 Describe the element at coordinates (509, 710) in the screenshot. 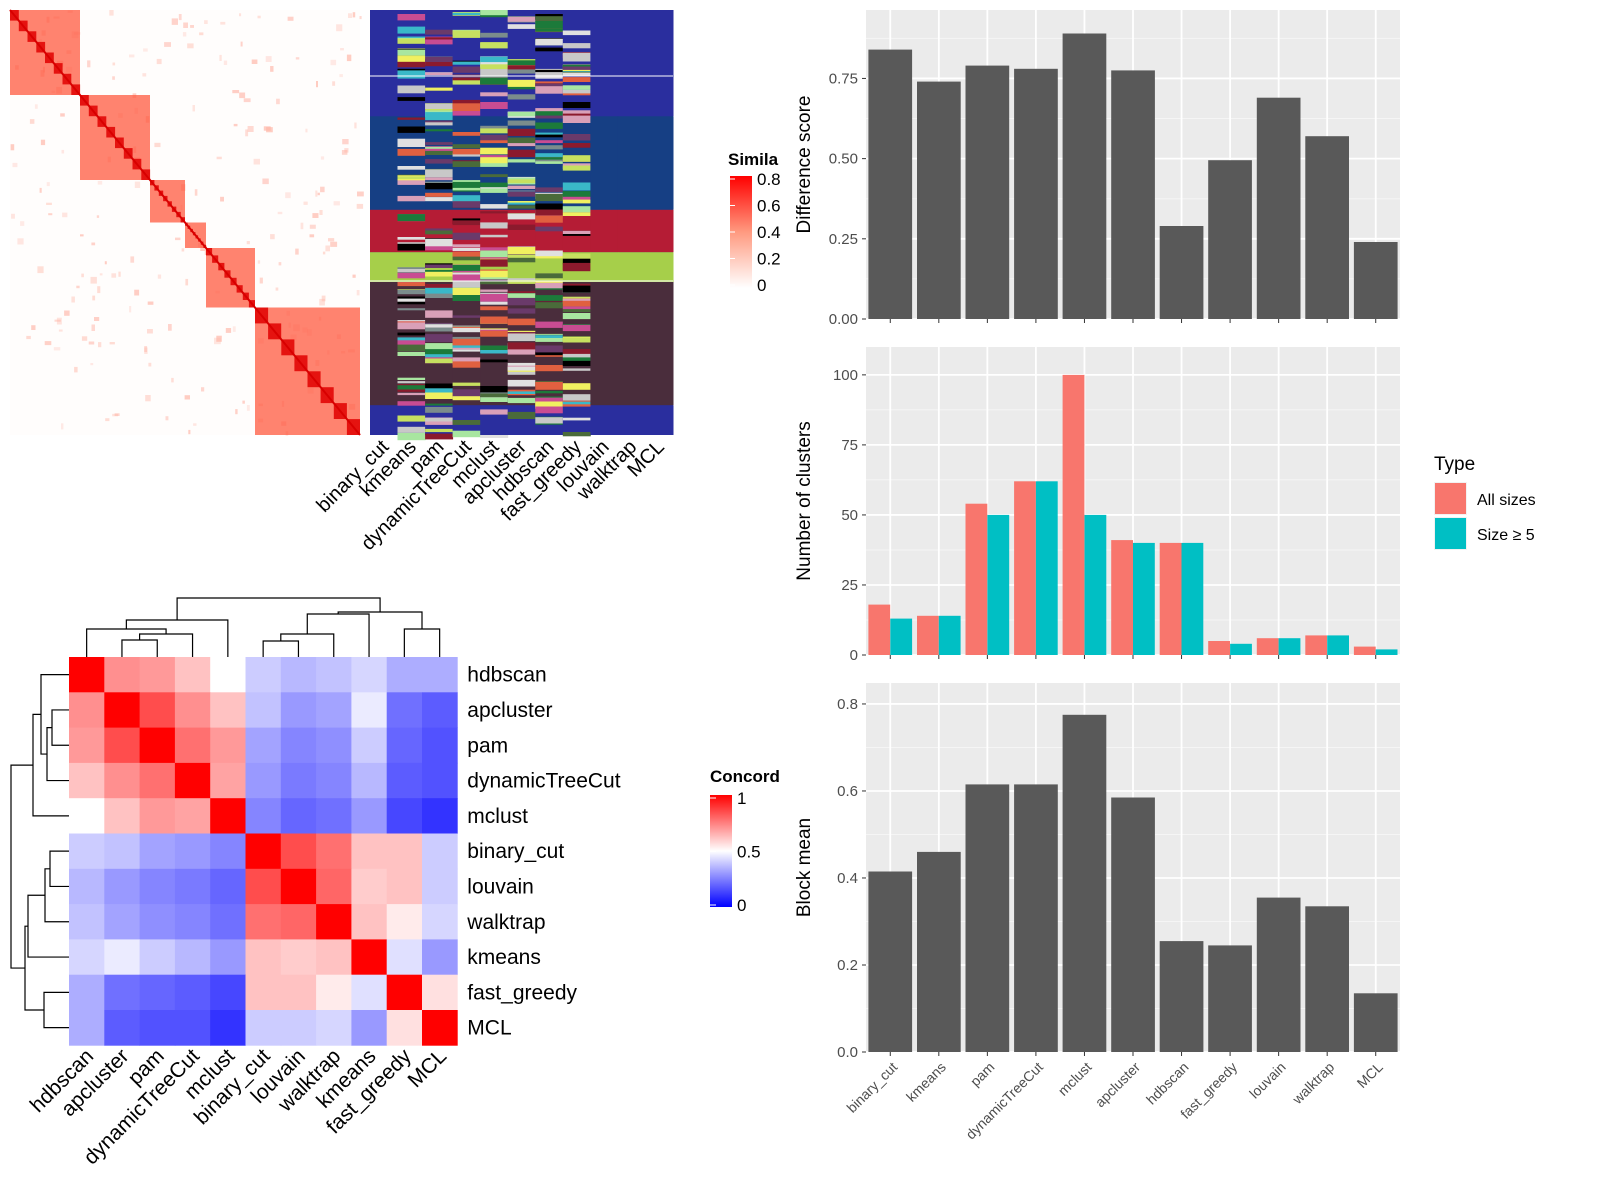

I see `concordance-row-label: apcluster` at that location.